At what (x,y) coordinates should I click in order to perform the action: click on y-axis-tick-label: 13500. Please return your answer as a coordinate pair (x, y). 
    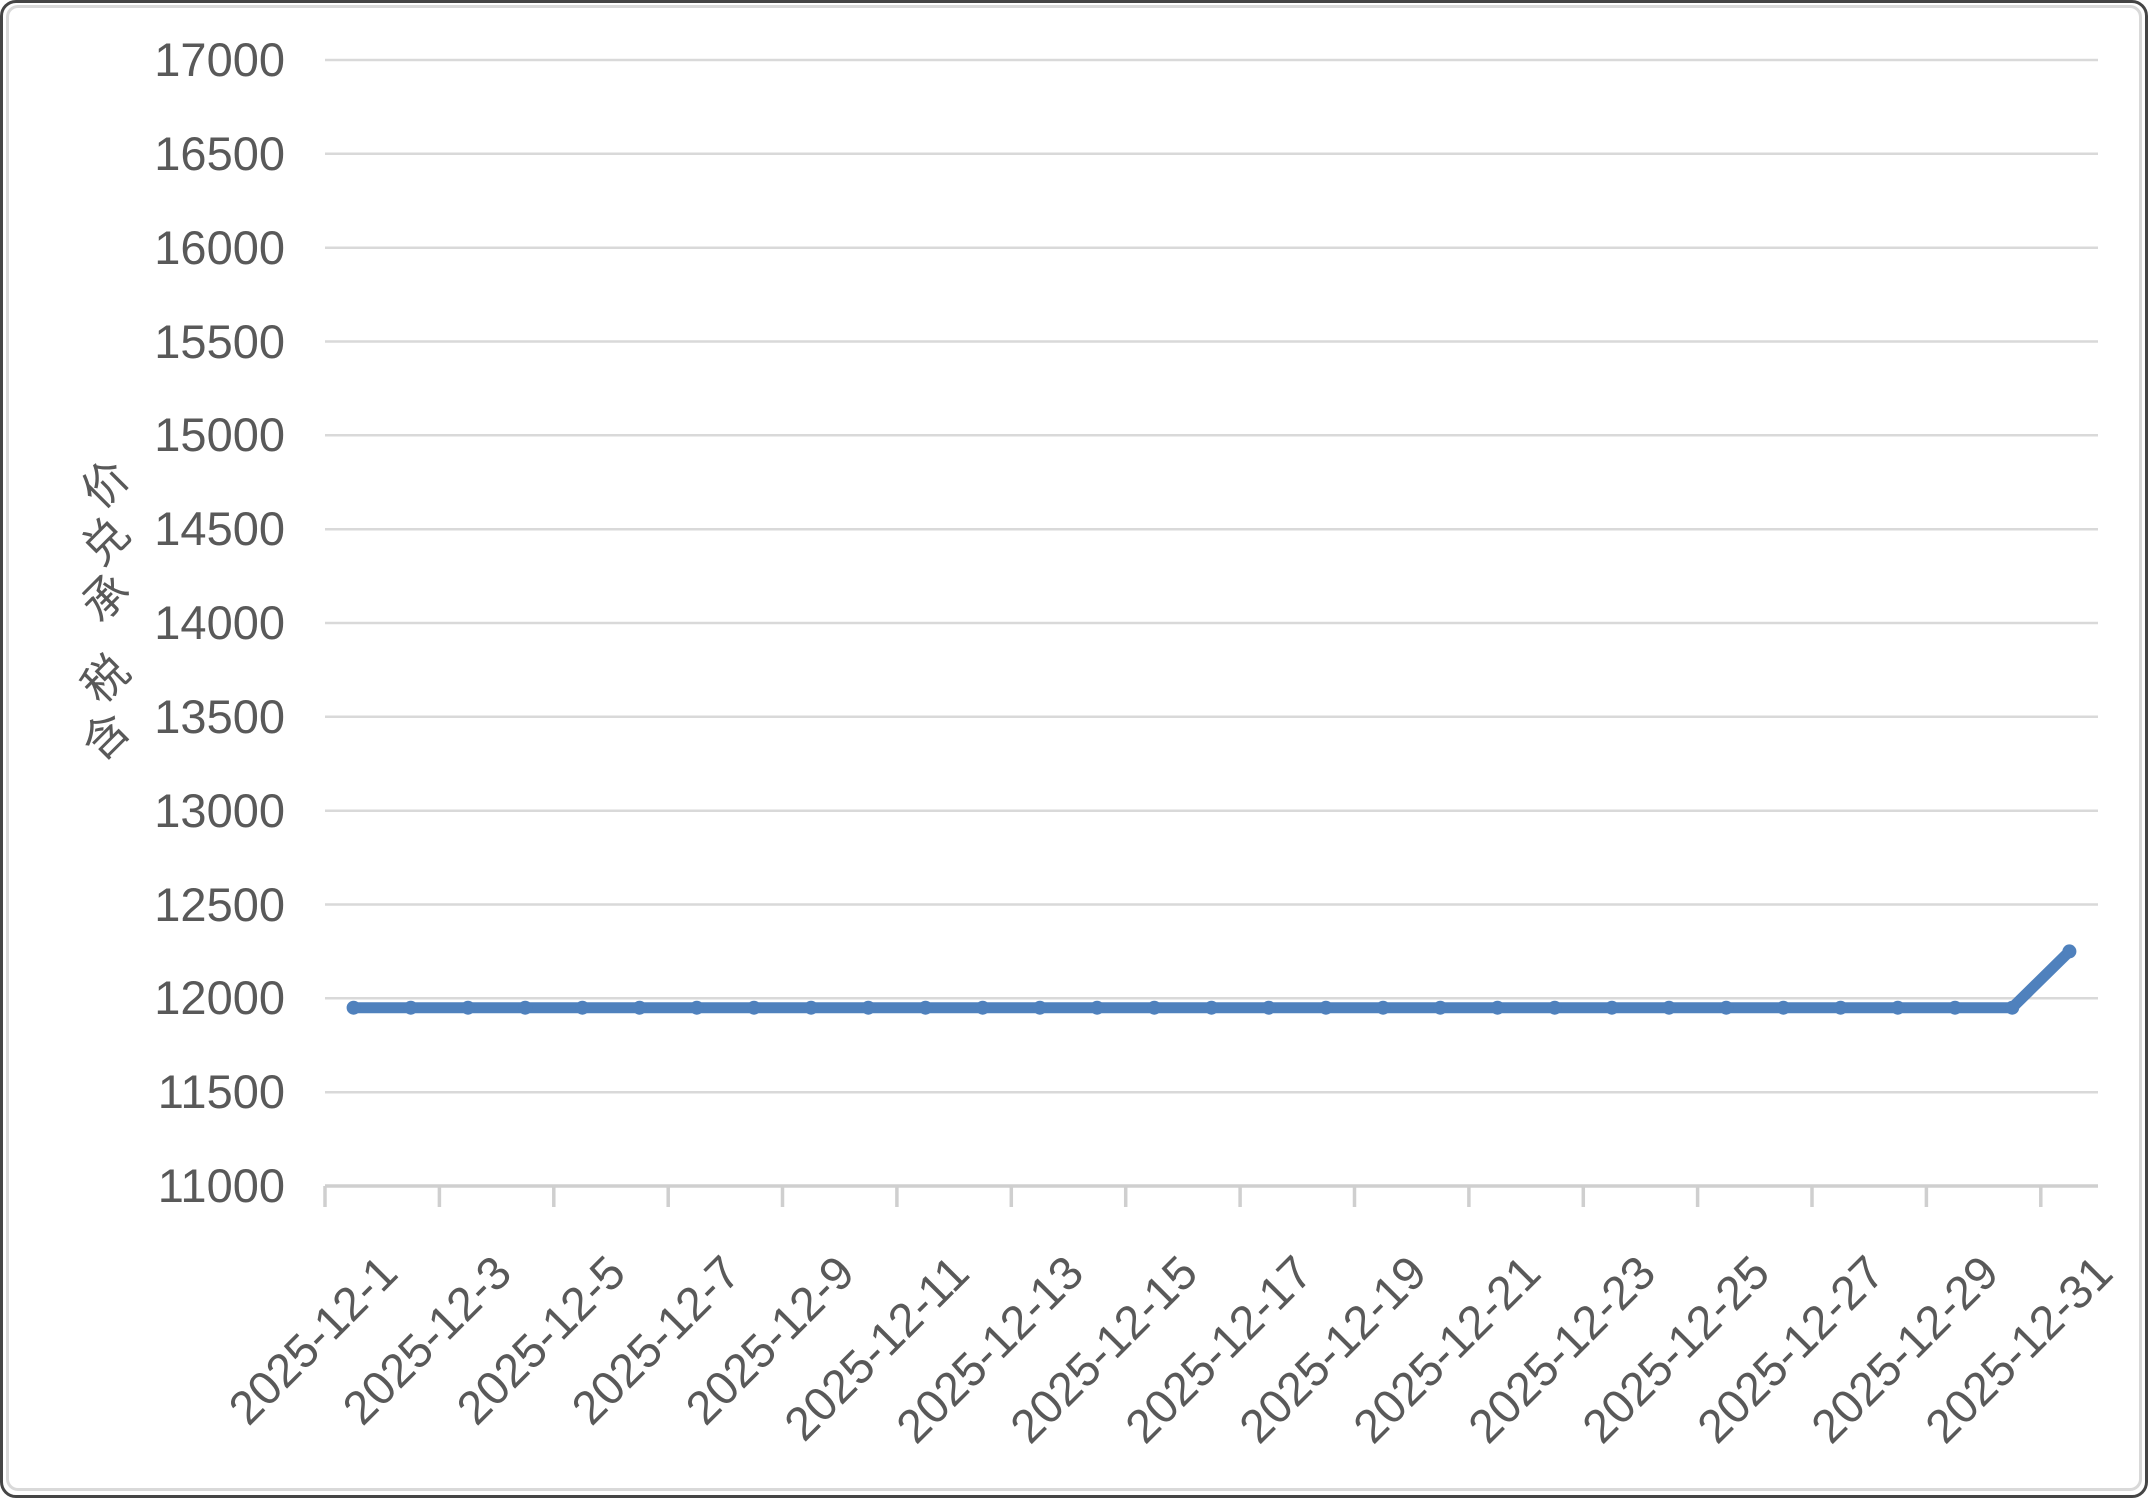
    Looking at the image, I should click on (219, 716).